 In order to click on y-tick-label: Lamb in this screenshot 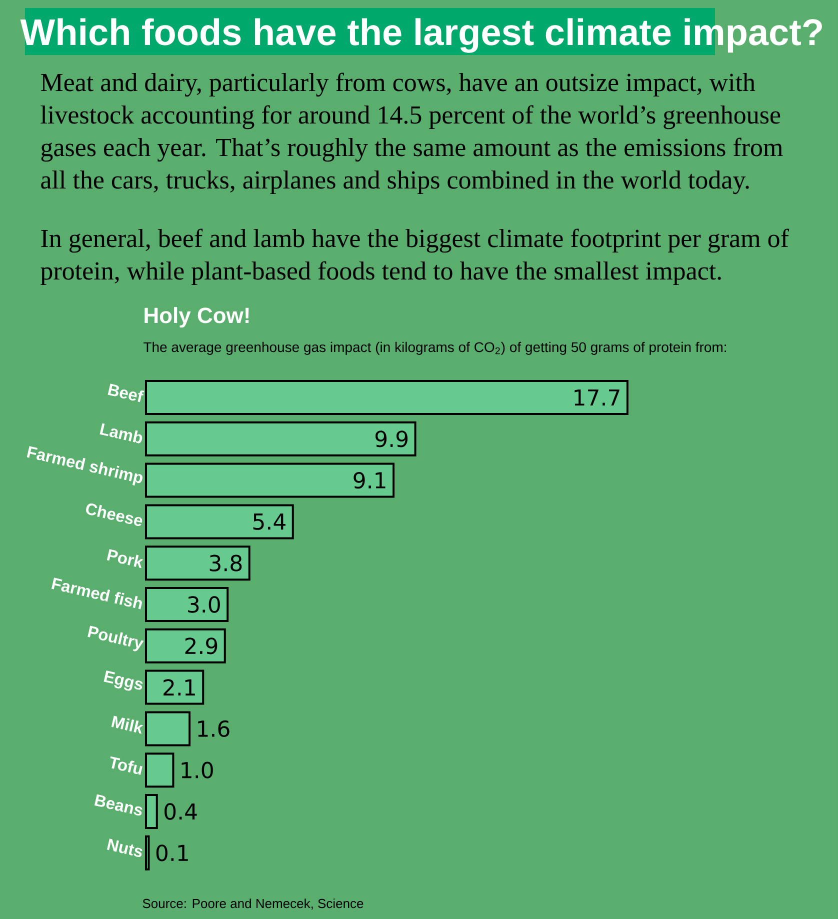, I will do `click(121, 433)`.